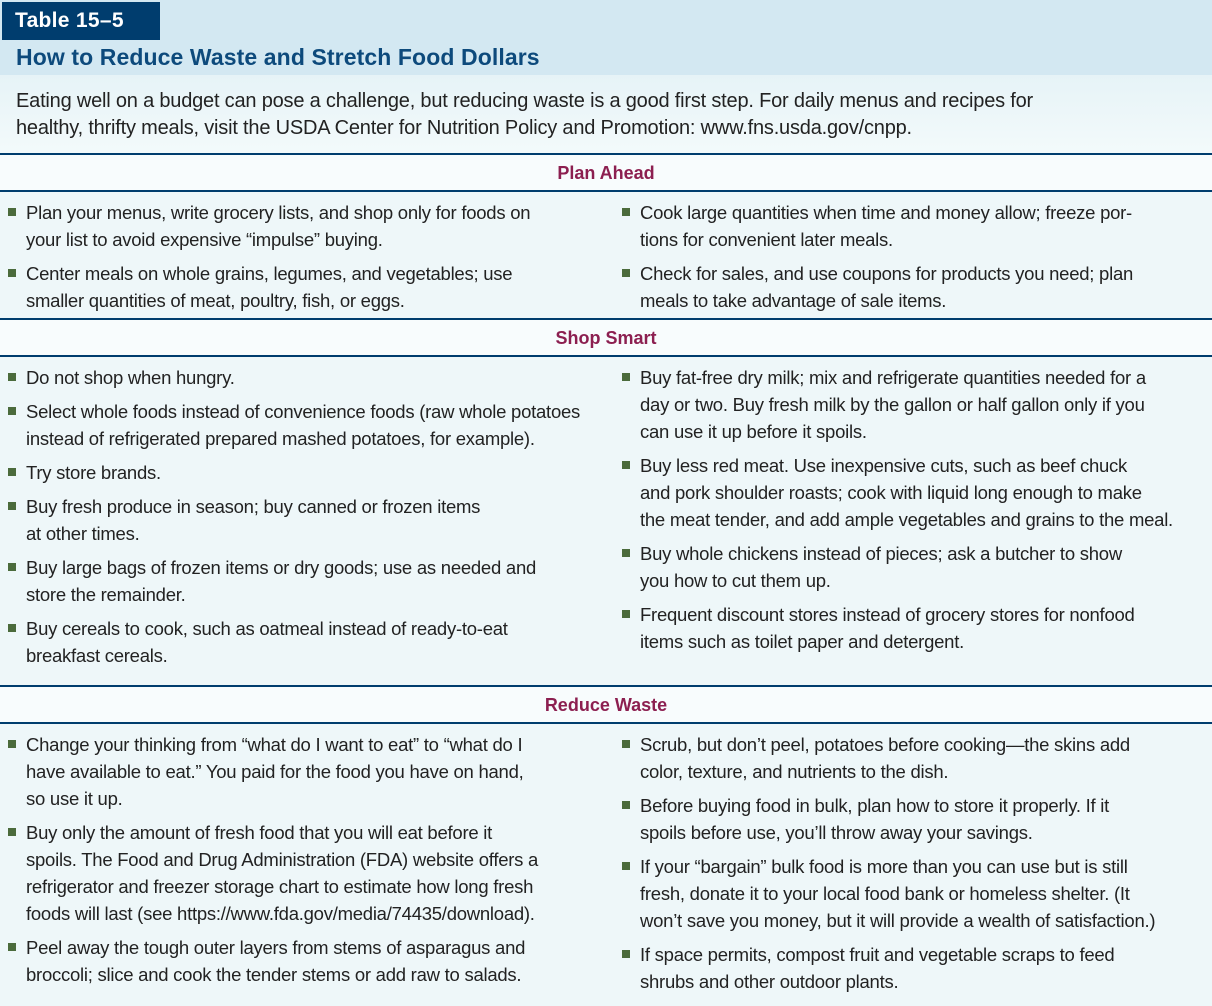 This screenshot has width=1212, height=1006. Describe the element at coordinates (606, 173) in the screenshot. I see `section-title: Plan Ahead` at that location.